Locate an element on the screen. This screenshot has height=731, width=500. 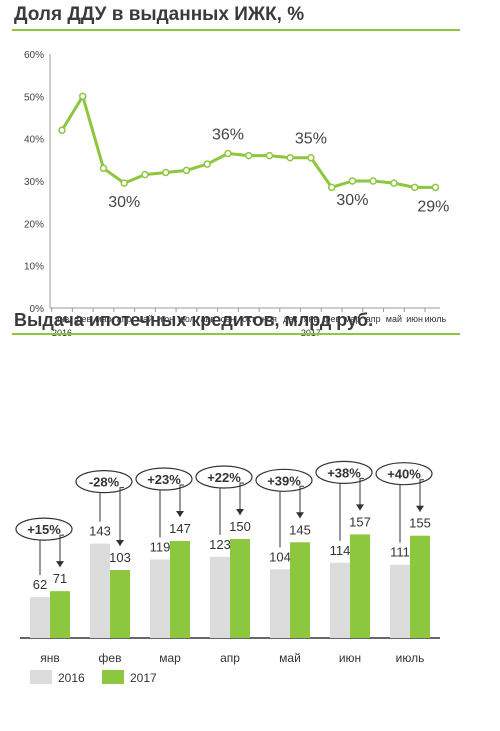
change-label: +39% is located at coordinates (284, 480).